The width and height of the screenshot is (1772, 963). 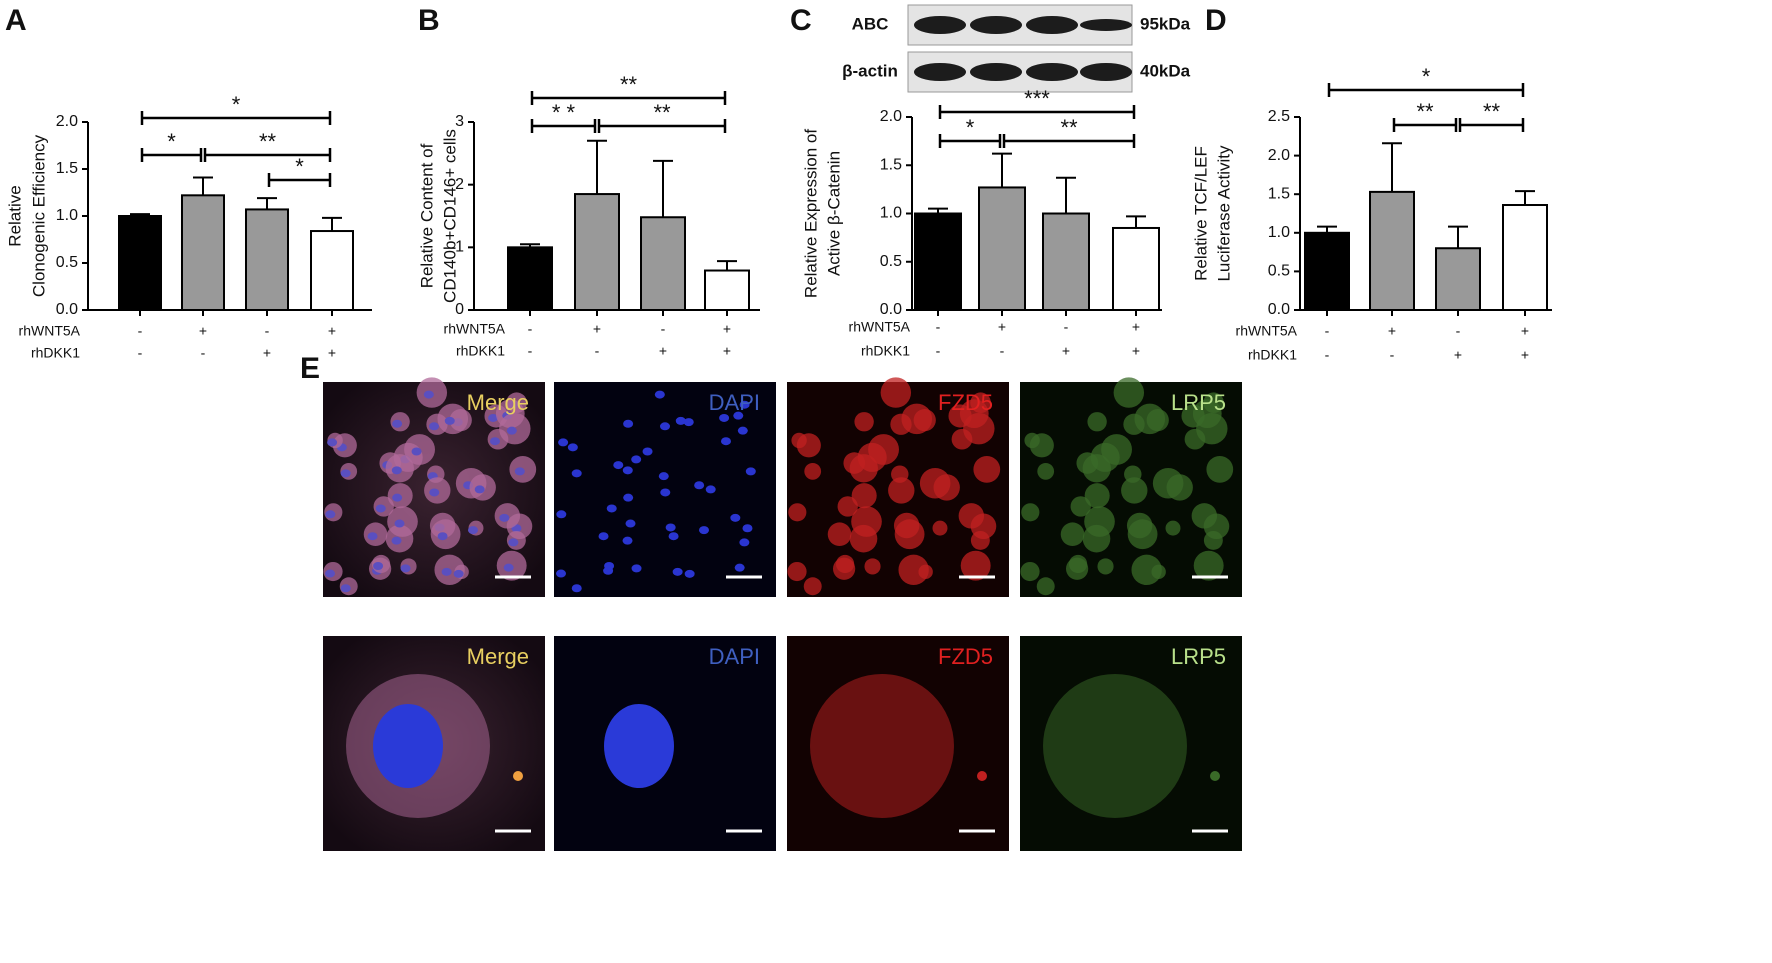 I want to click on significance-bracket: **, so click(x=628, y=88).